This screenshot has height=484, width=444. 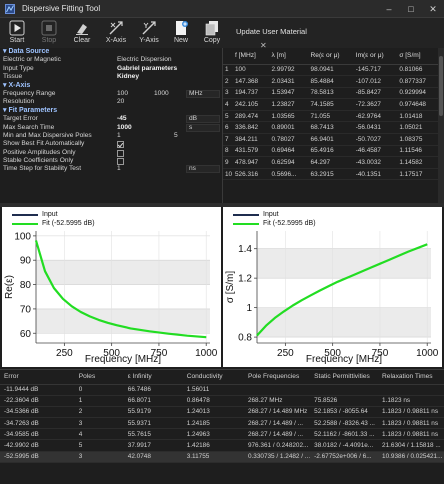 I want to click on input-type-value: Gabriel parameters, so click(x=147, y=68).